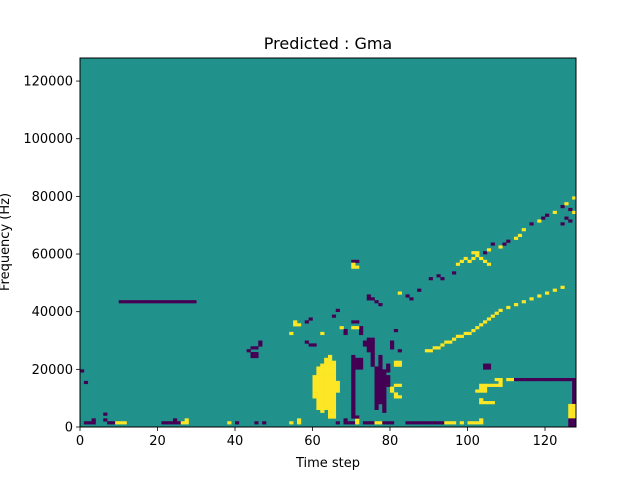 Image resolution: width=640 pixels, height=480 pixels. I want to click on chart-title-group: Predicted : Gma, so click(328, 43).